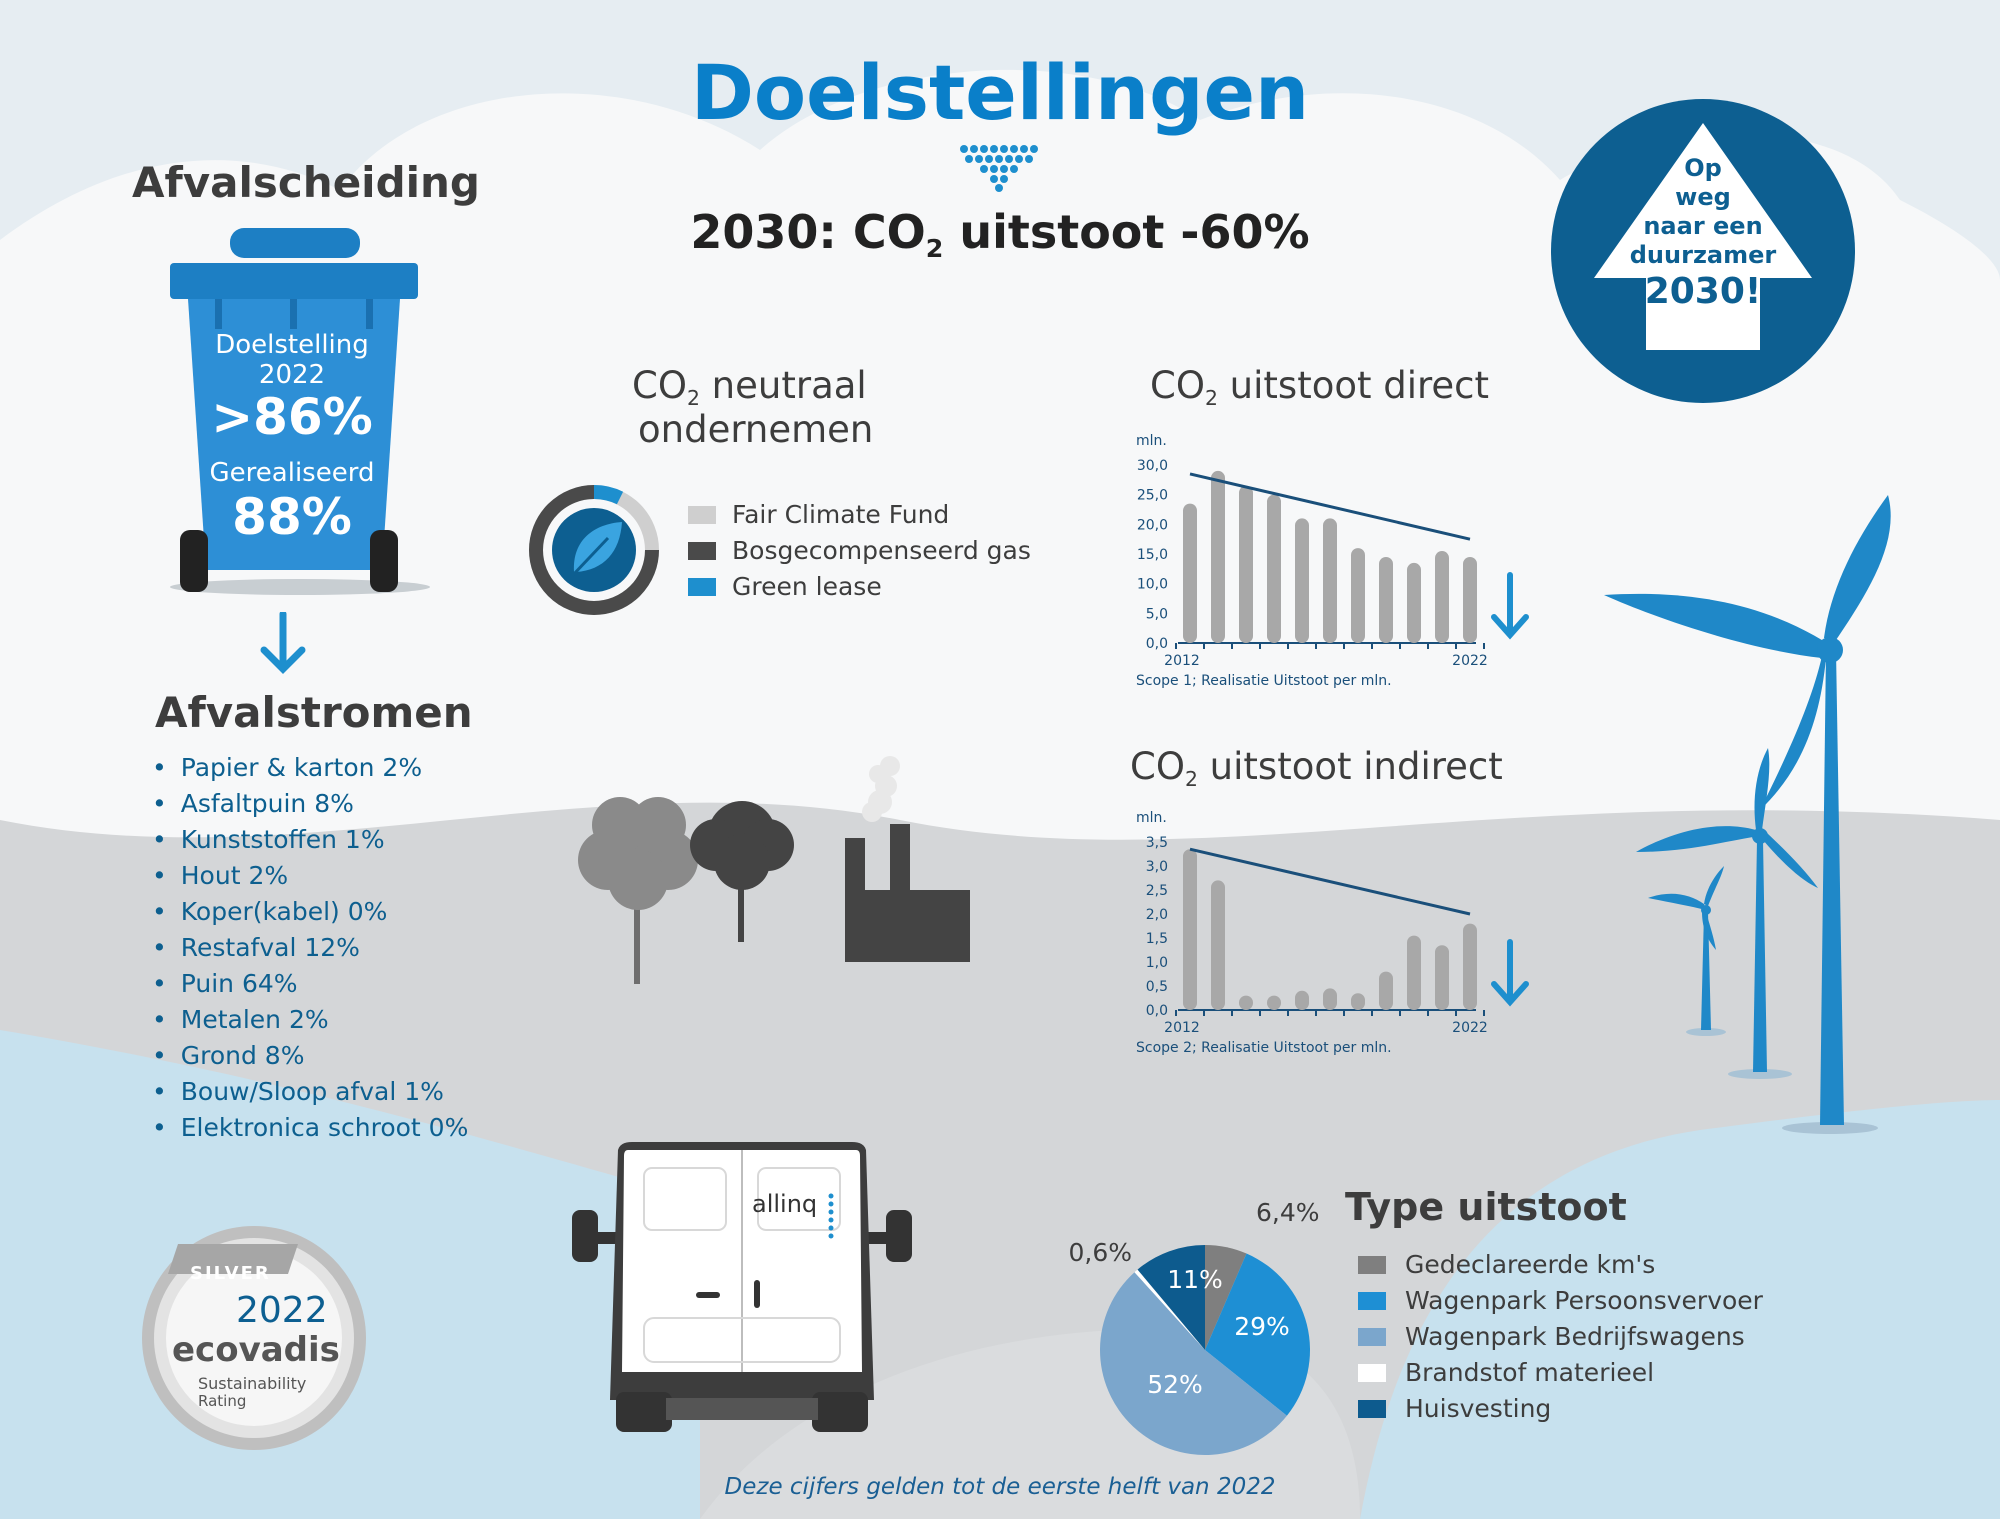  I want to click on pie-chart, so click(1205, 1350).